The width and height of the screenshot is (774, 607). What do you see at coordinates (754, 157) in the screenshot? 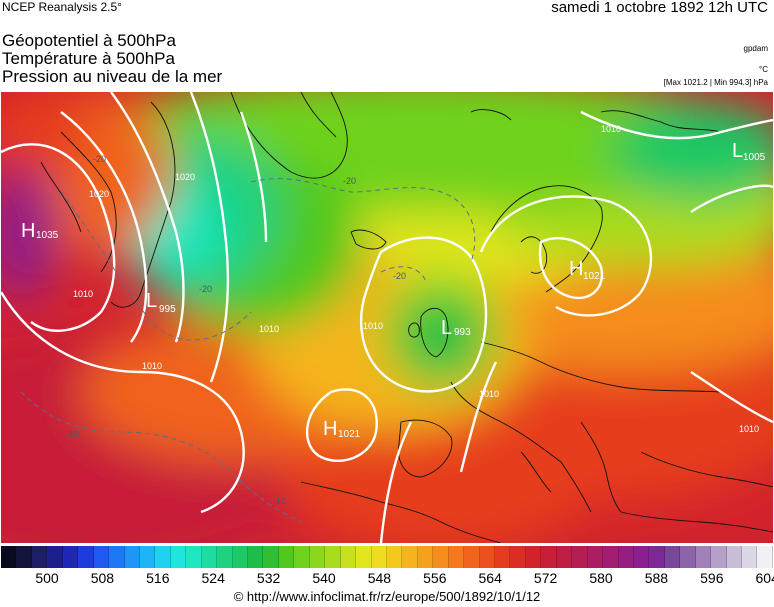
I see `pressure-center-value: 1005` at bounding box center [754, 157].